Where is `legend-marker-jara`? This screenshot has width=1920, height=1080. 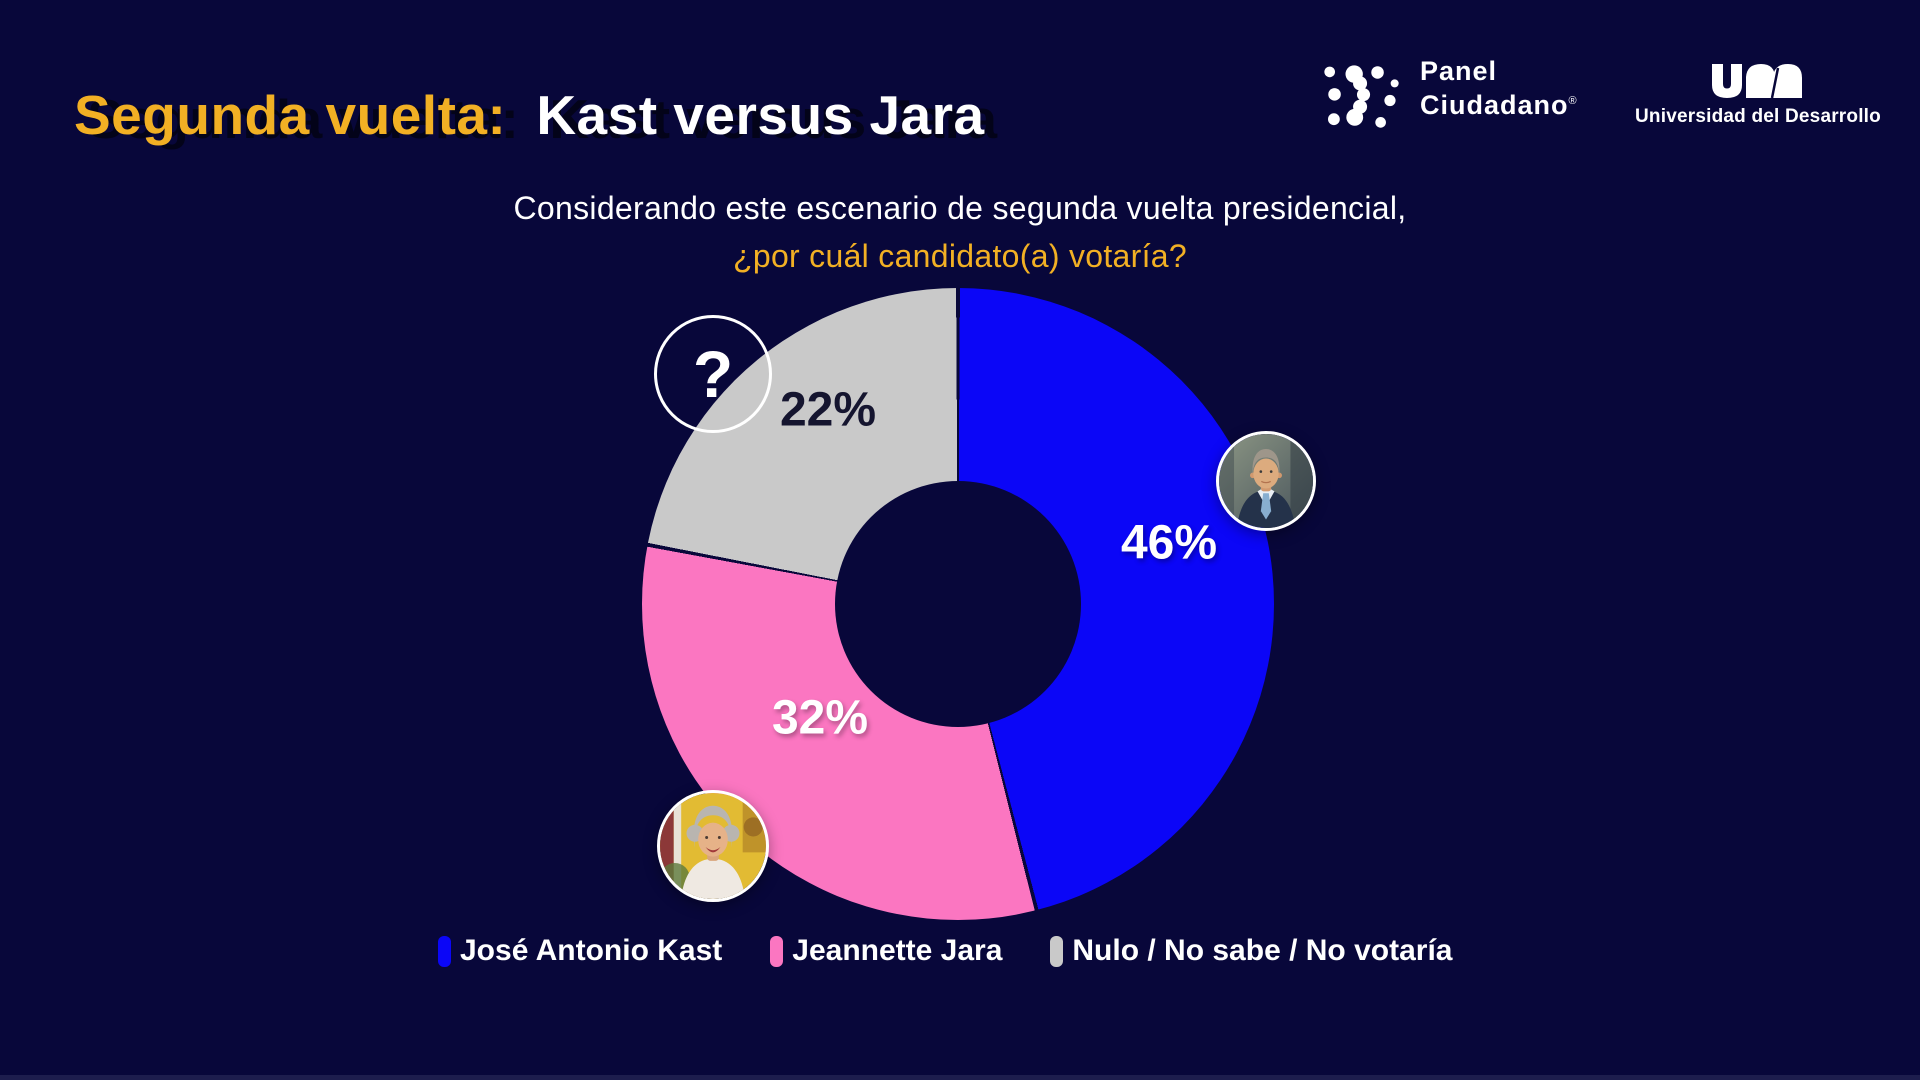 legend-marker-jara is located at coordinates (777, 951).